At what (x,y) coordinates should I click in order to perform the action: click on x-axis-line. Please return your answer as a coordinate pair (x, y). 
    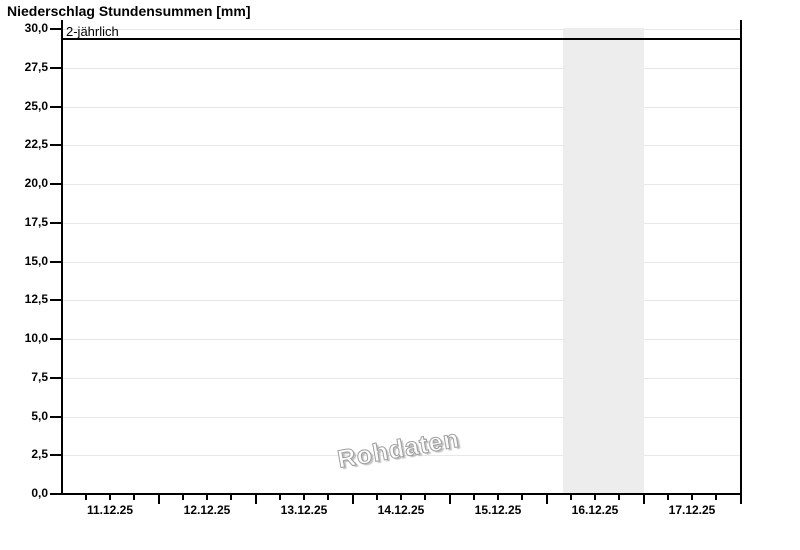
    Looking at the image, I should click on (401, 494).